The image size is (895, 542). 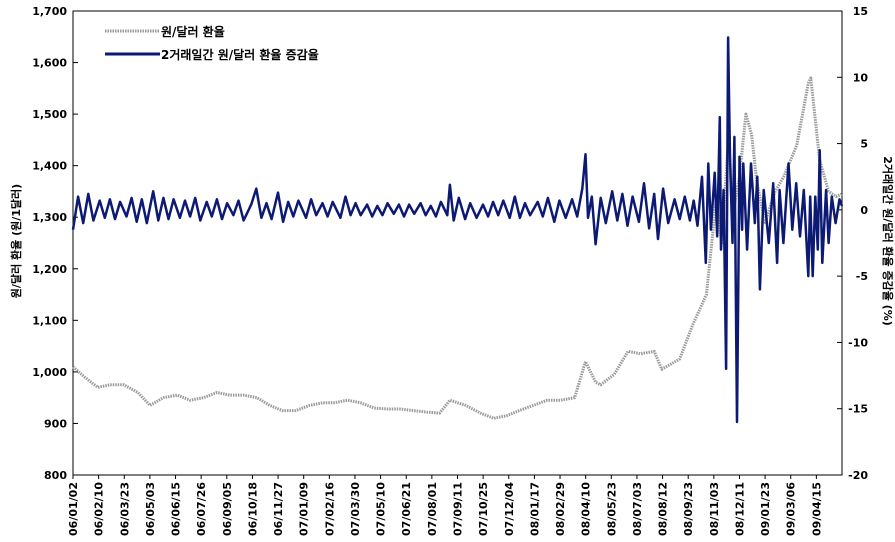 I want to click on x-tick-label: 06/05/03, so click(x=150, y=509).